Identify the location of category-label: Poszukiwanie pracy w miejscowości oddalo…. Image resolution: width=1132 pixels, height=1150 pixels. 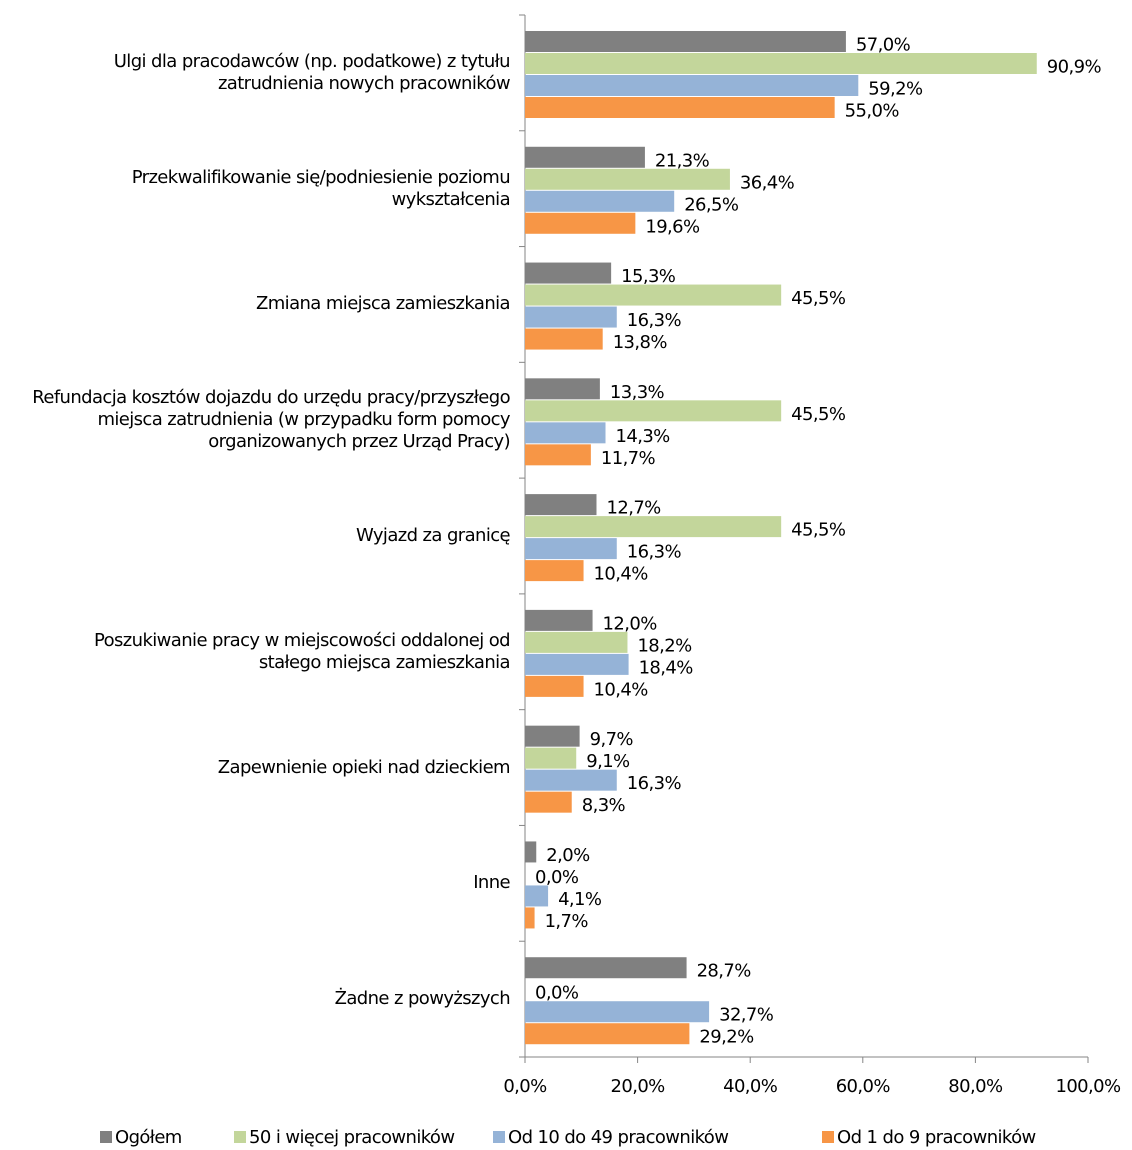
(302, 651).